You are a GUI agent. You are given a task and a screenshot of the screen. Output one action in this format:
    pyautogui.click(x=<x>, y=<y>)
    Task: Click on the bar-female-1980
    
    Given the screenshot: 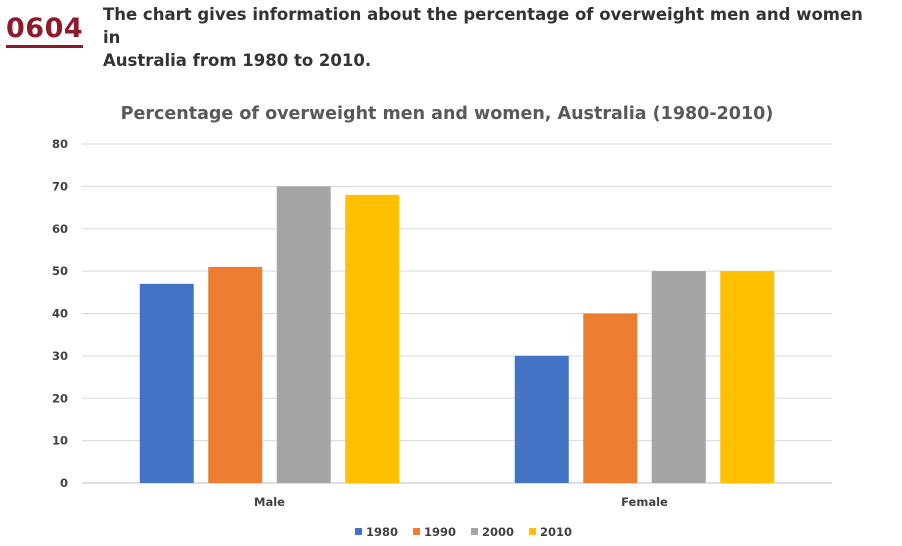 What is the action you would take?
    pyautogui.click(x=541, y=419)
    